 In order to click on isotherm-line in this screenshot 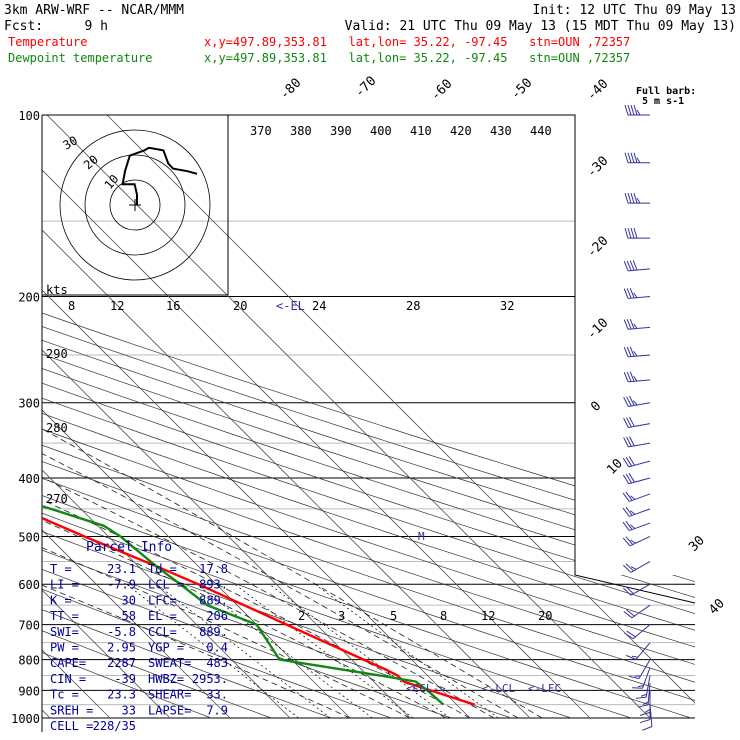, I will do `click(106, 417)`.